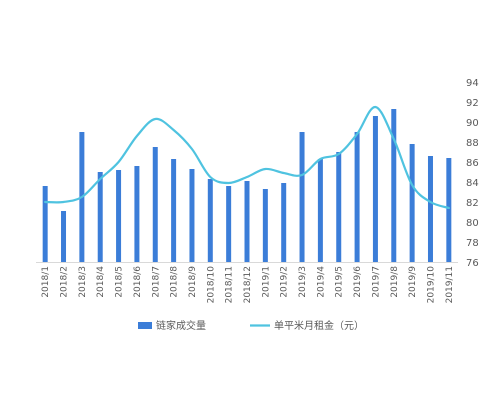  Describe the element at coordinates (472, 183) in the screenshot. I see `y-tick-label: 84` at that location.